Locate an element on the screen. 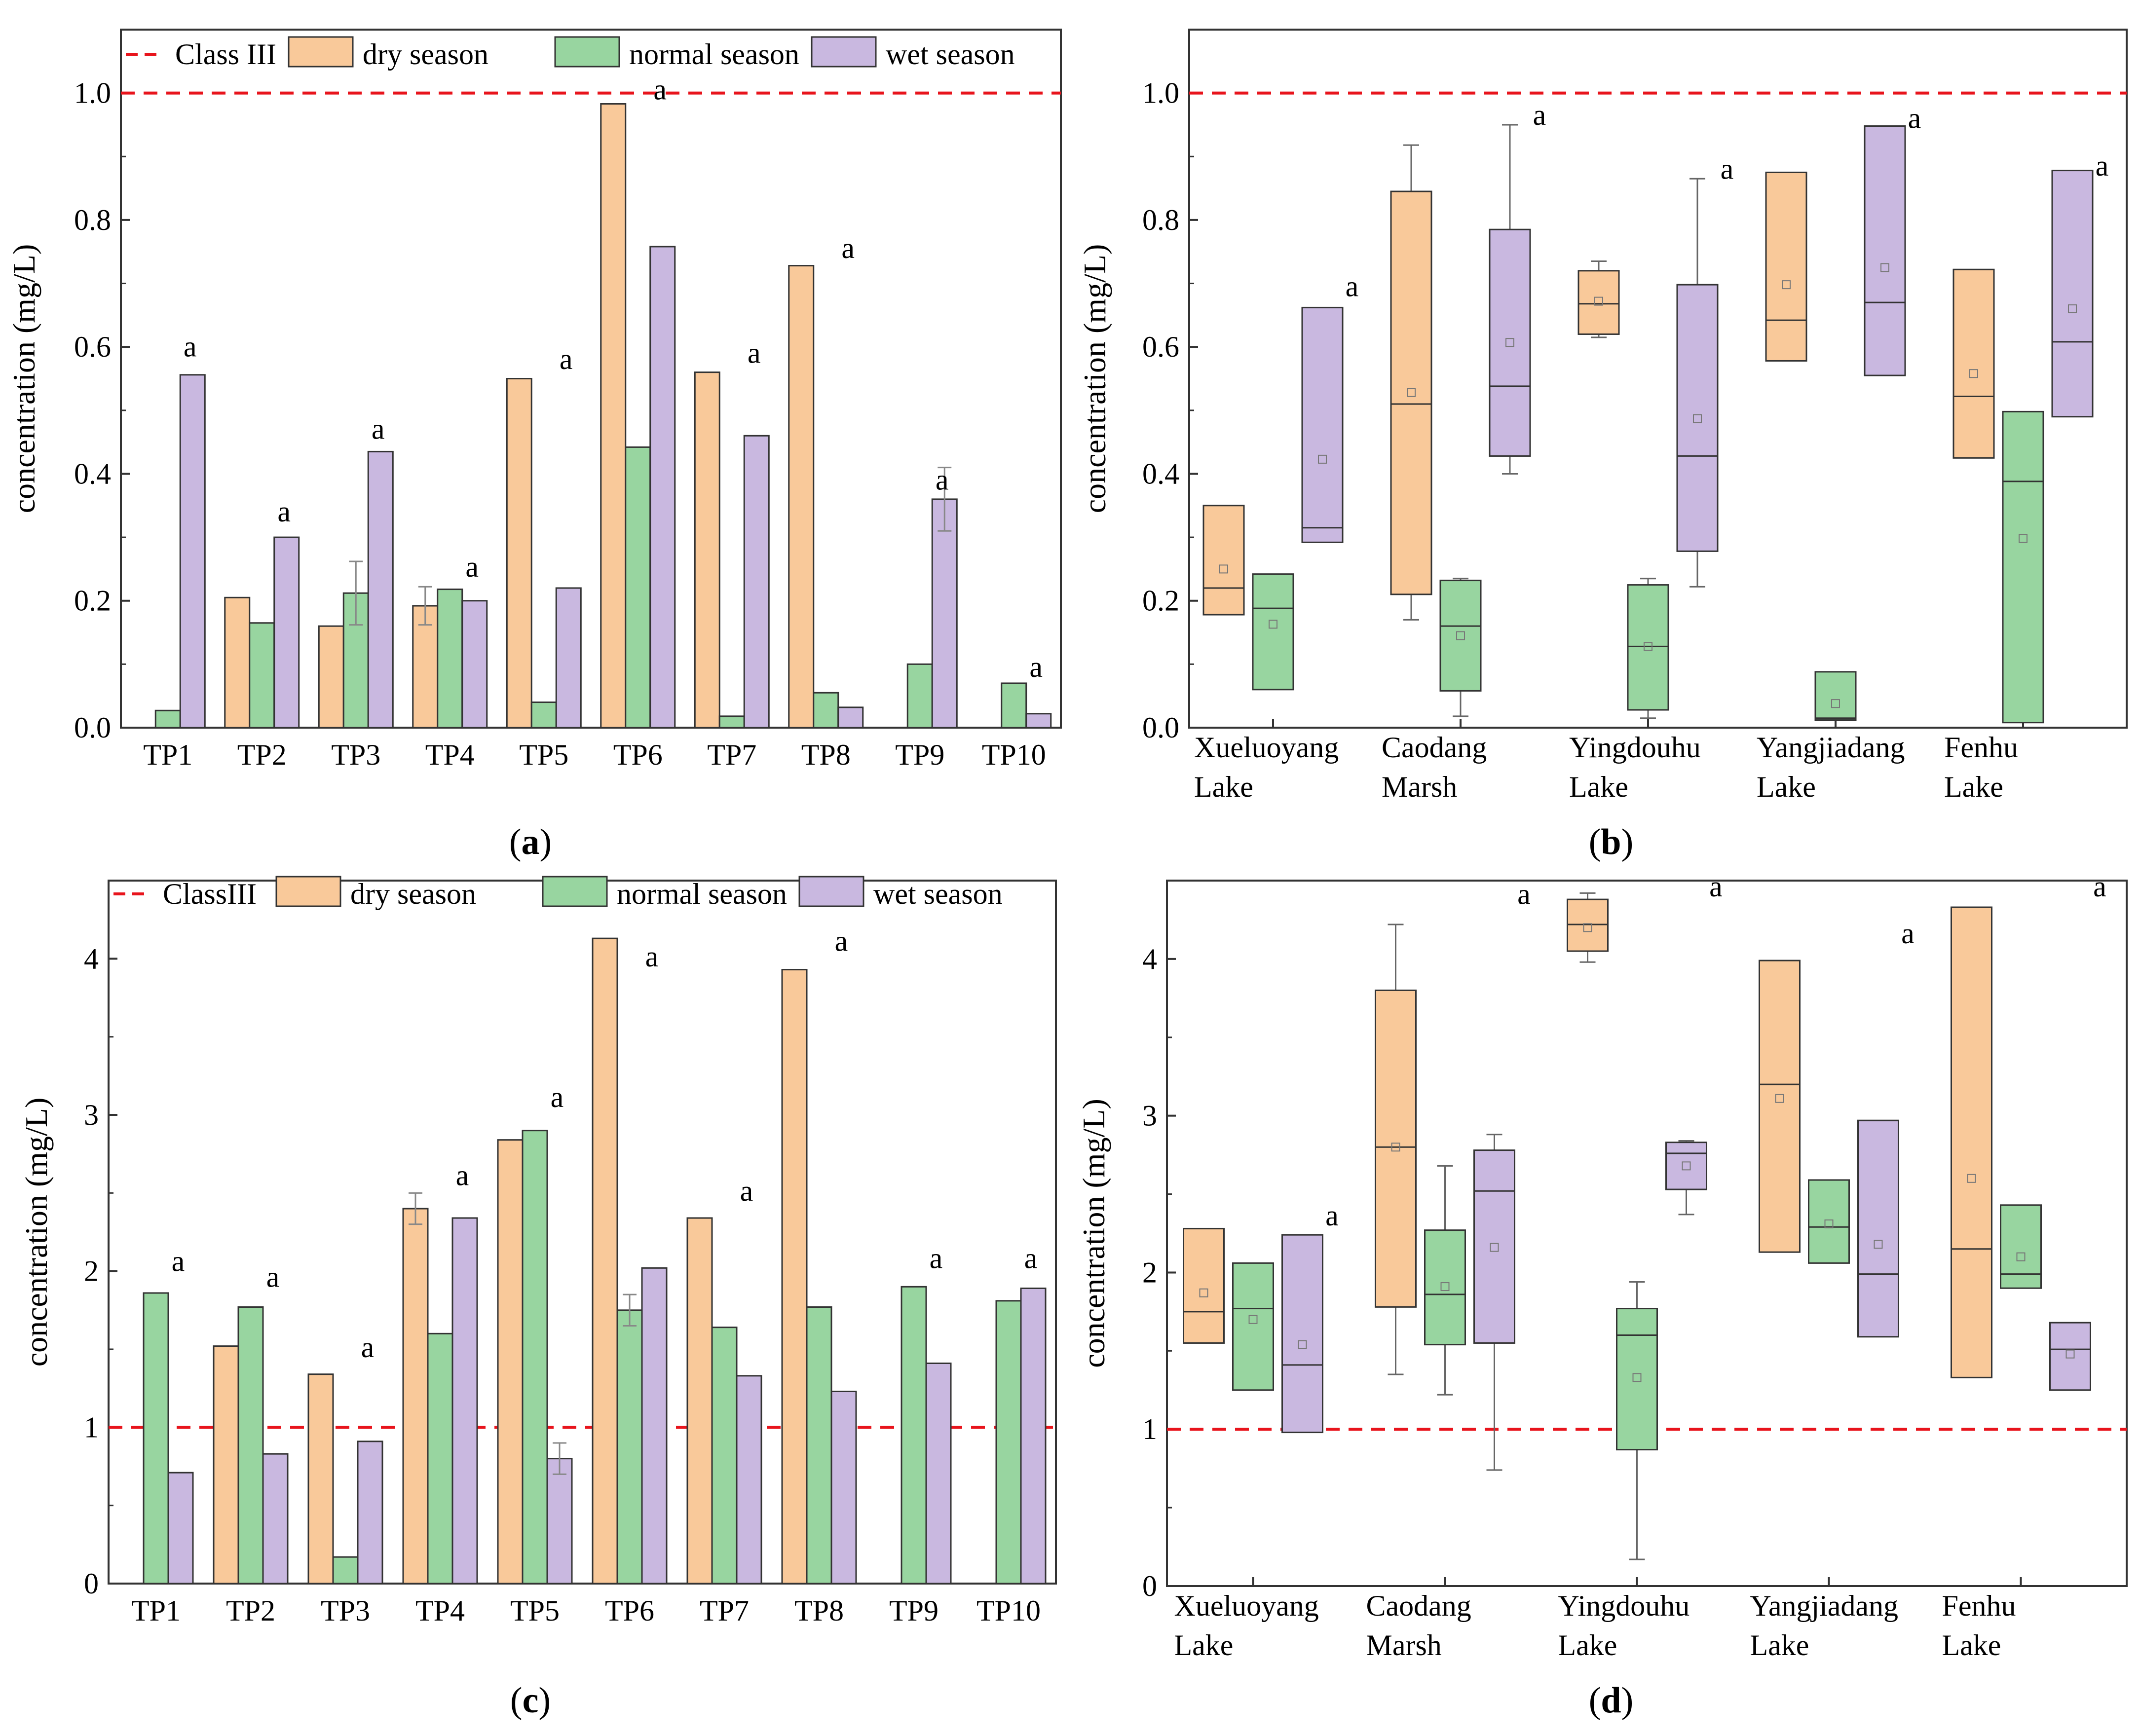 The height and width of the screenshot is (1736, 2140). x-tick-label: Fenhu is located at coordinates (1979, 1606).